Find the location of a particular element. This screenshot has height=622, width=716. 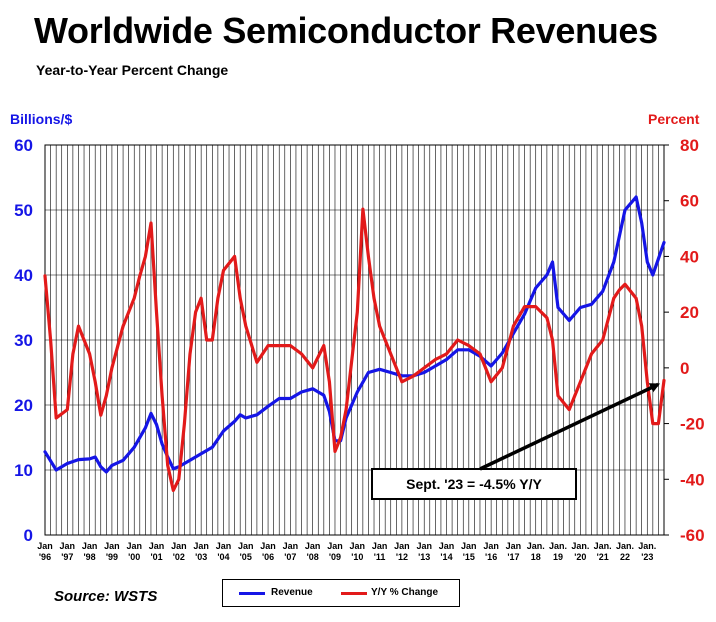

right-tick-label: -40 is located at coordinates (692, 479).